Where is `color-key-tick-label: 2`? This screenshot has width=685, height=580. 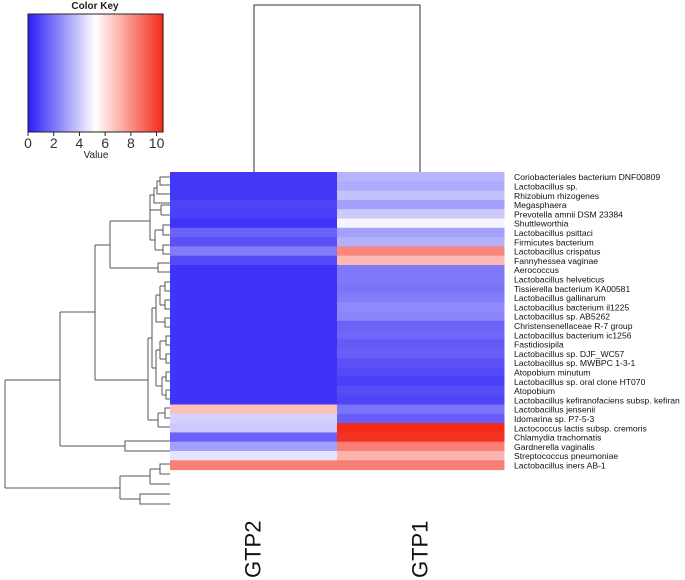
color-key-tick-label: 2 is located at coordinates (54, 143).